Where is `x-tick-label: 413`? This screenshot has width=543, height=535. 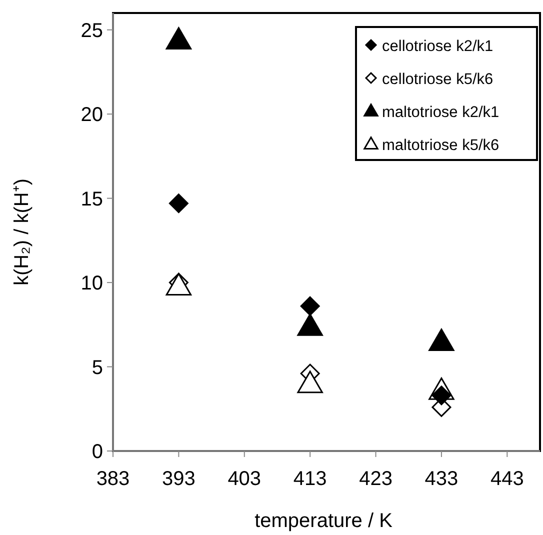
x-tick-label: 413 is located at coordinates (310, 479).